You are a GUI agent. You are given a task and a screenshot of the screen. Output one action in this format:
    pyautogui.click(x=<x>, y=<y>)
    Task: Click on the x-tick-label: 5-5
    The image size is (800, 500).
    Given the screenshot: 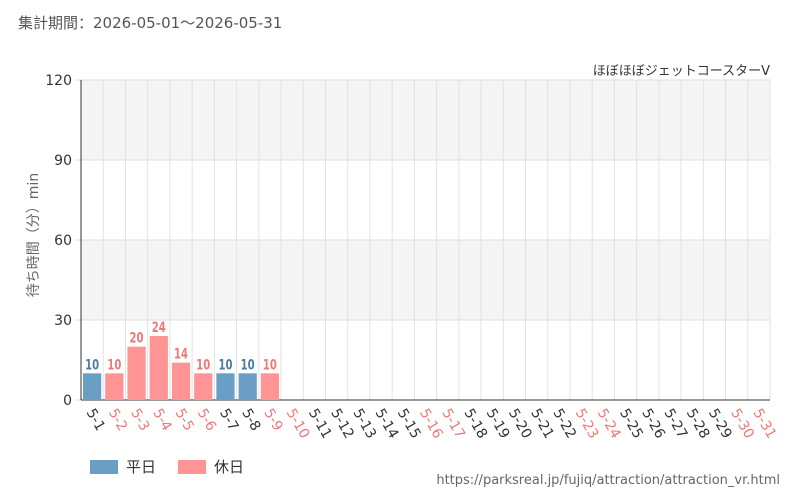 What is the action you would take?
    pyautogui.click(x=184, y=420)
    